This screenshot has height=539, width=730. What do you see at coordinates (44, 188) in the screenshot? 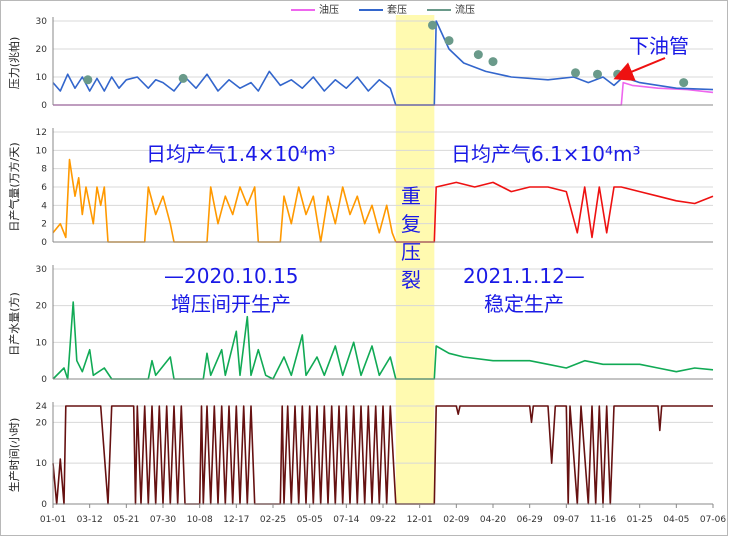
I see `y-tick-label-p1-3: 6` at bounding box center [44, 188].